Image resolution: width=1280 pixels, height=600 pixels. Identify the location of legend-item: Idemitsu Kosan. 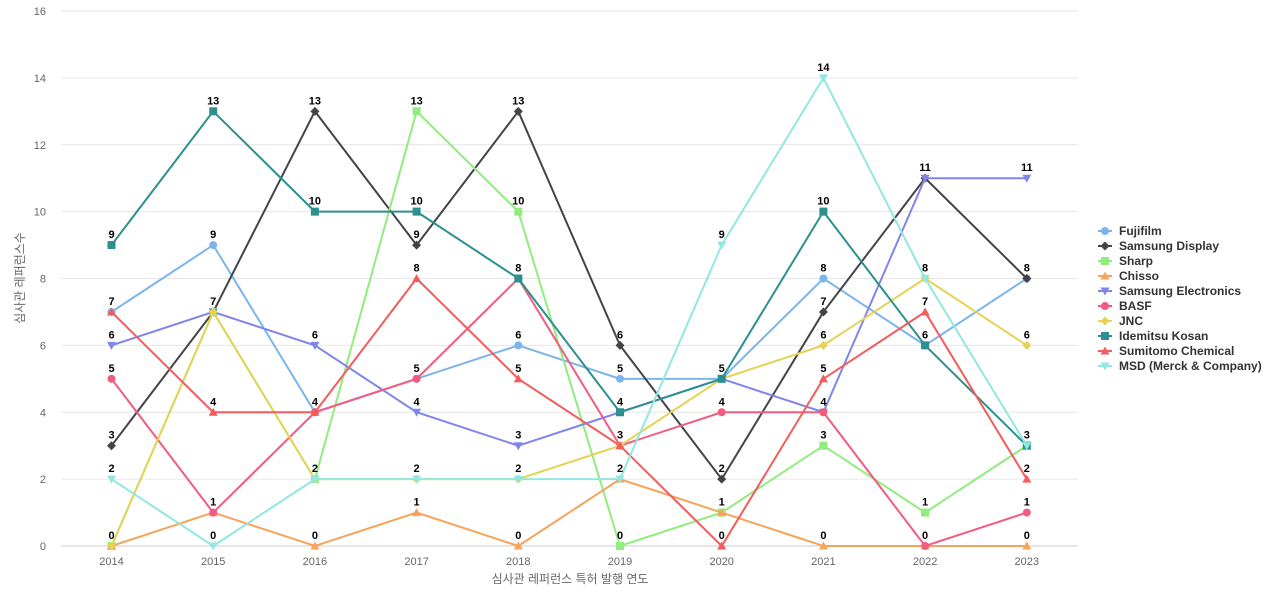
(1153, 336).